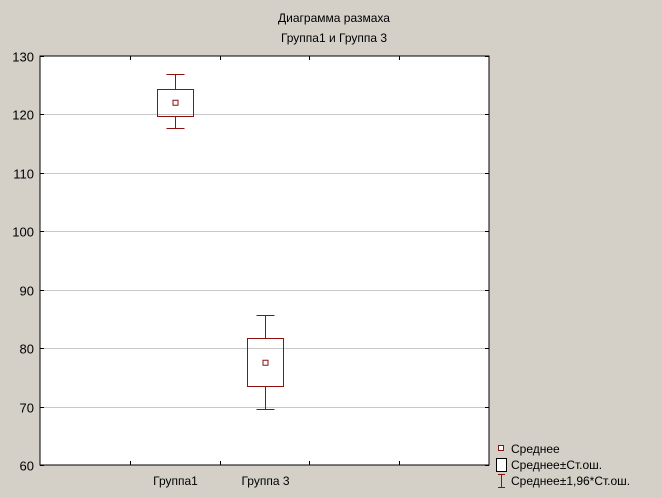  Describe the element at coordinates (27, 408) in the screenshot. I see `y-tick-label: 70` at that location.